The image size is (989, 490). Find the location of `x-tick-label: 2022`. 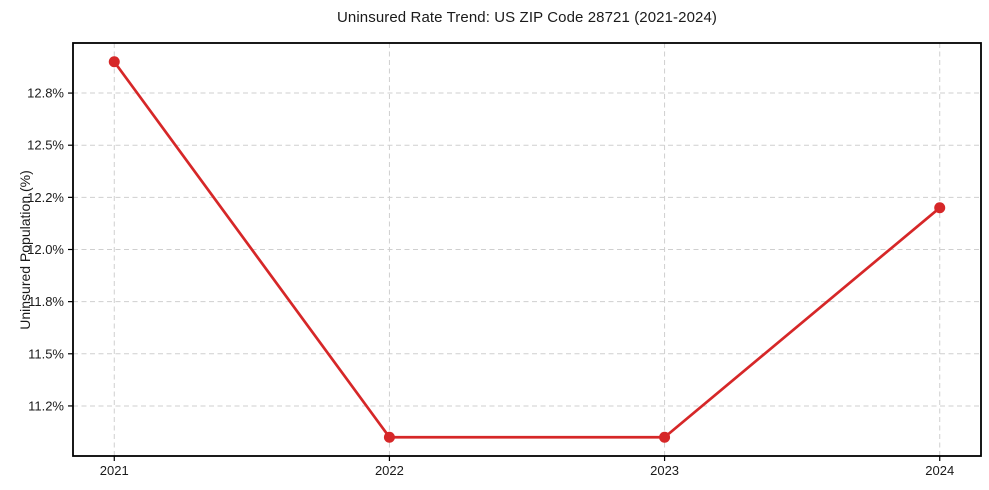

x-tick-label: 2022 is located at coordinates (389, 470).